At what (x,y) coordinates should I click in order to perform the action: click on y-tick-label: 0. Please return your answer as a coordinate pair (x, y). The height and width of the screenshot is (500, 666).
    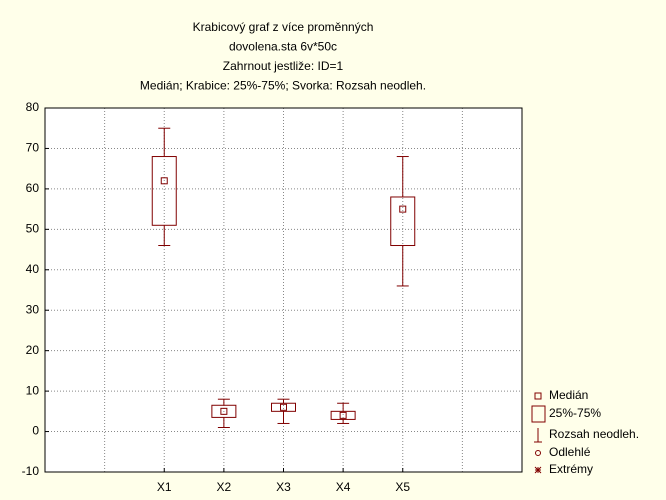
    Looking at the image, I should click on (35, 431).